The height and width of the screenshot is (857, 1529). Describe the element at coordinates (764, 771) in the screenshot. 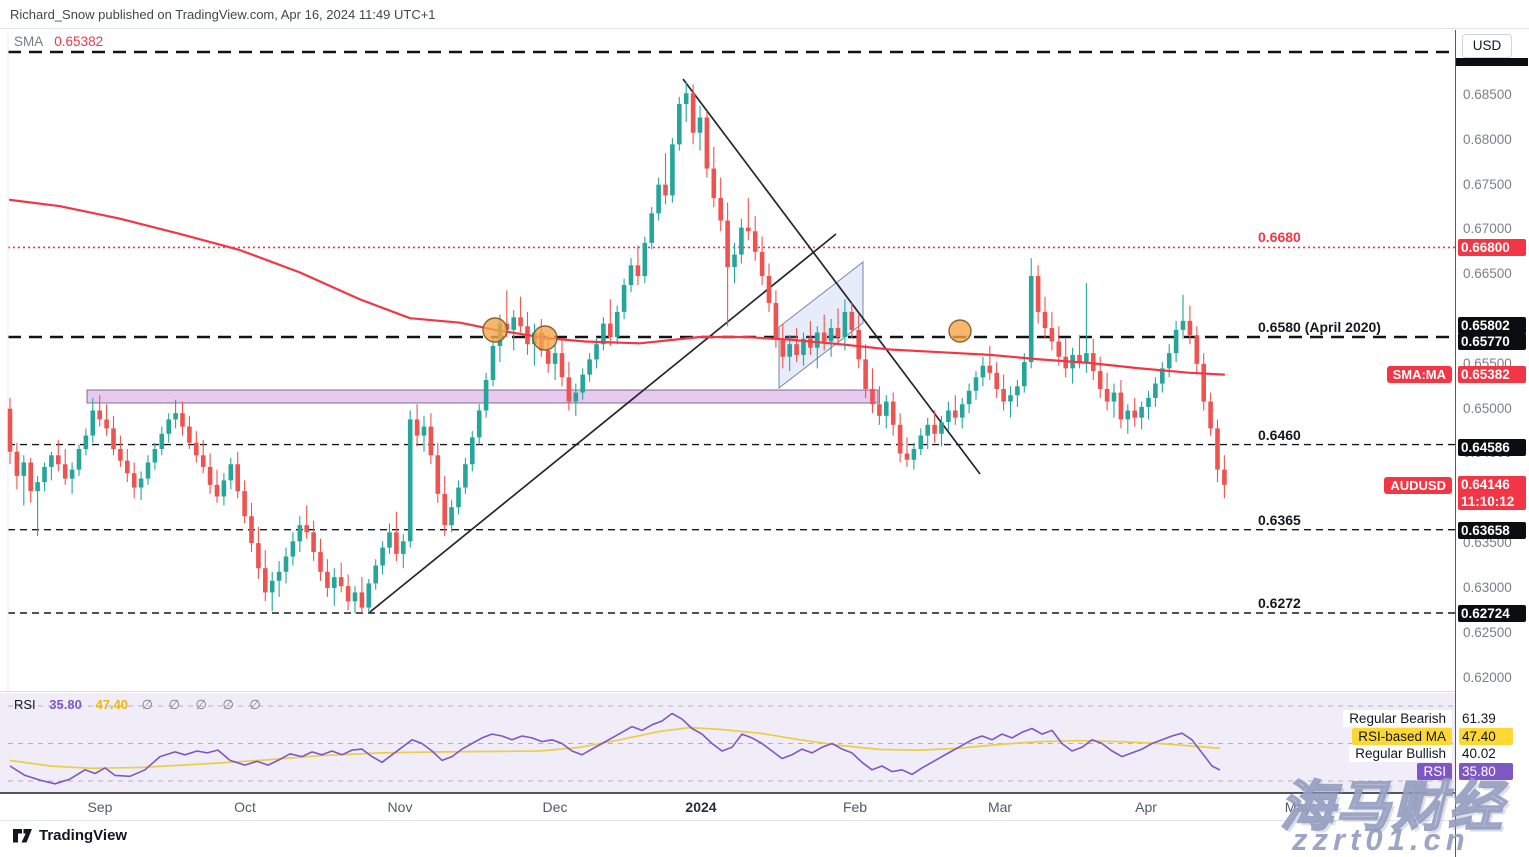

I see `rsi-row-rsi: RSI 35.80` at that location.